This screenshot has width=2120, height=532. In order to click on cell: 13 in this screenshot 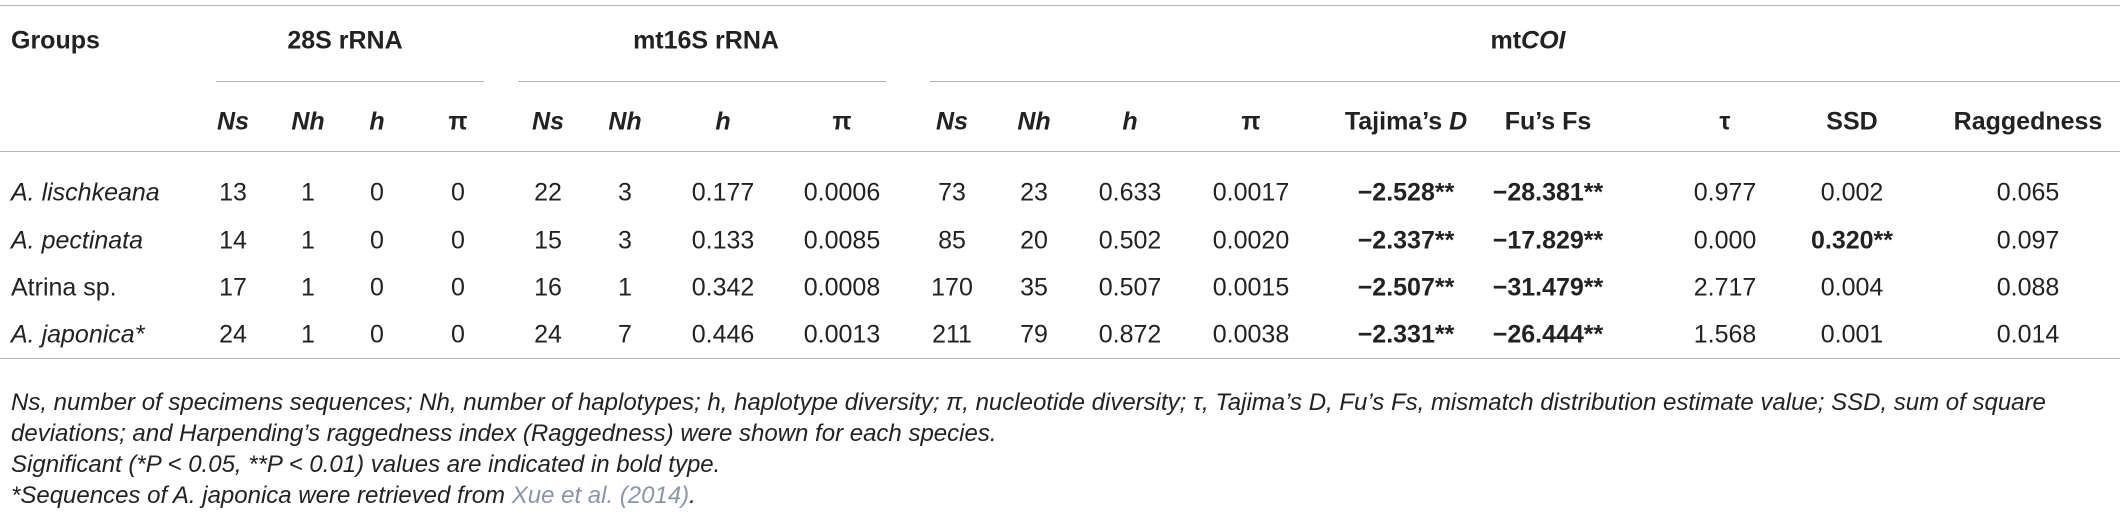, I will do `click(233, 192)`.